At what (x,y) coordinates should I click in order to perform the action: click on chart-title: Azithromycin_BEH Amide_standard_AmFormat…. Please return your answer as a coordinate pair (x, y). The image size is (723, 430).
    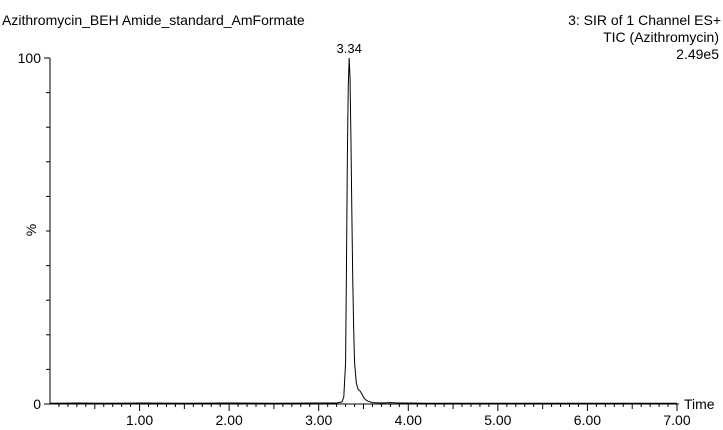
    Looking at the image, I should click on (153, 20).